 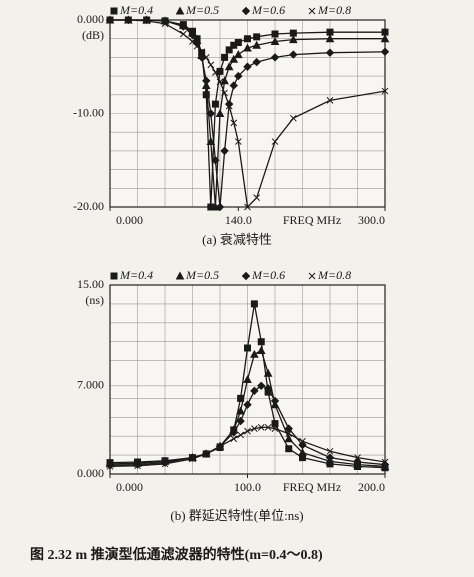 I want to click on legend-label: M=0.5, so click(x=202, y=275).